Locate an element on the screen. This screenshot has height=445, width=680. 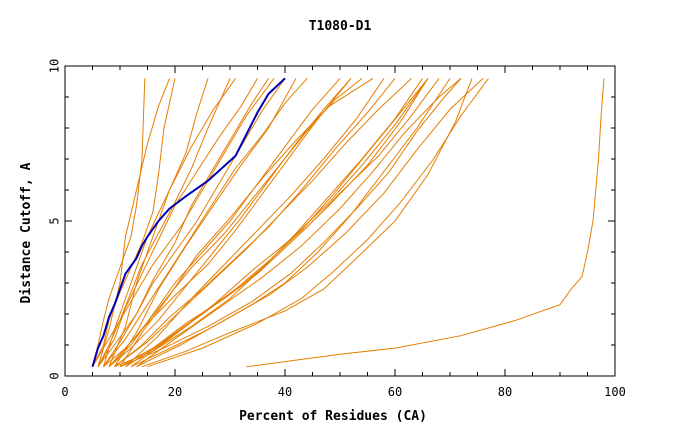
x-tick-label: 40 is located at coordinates (285, 392).